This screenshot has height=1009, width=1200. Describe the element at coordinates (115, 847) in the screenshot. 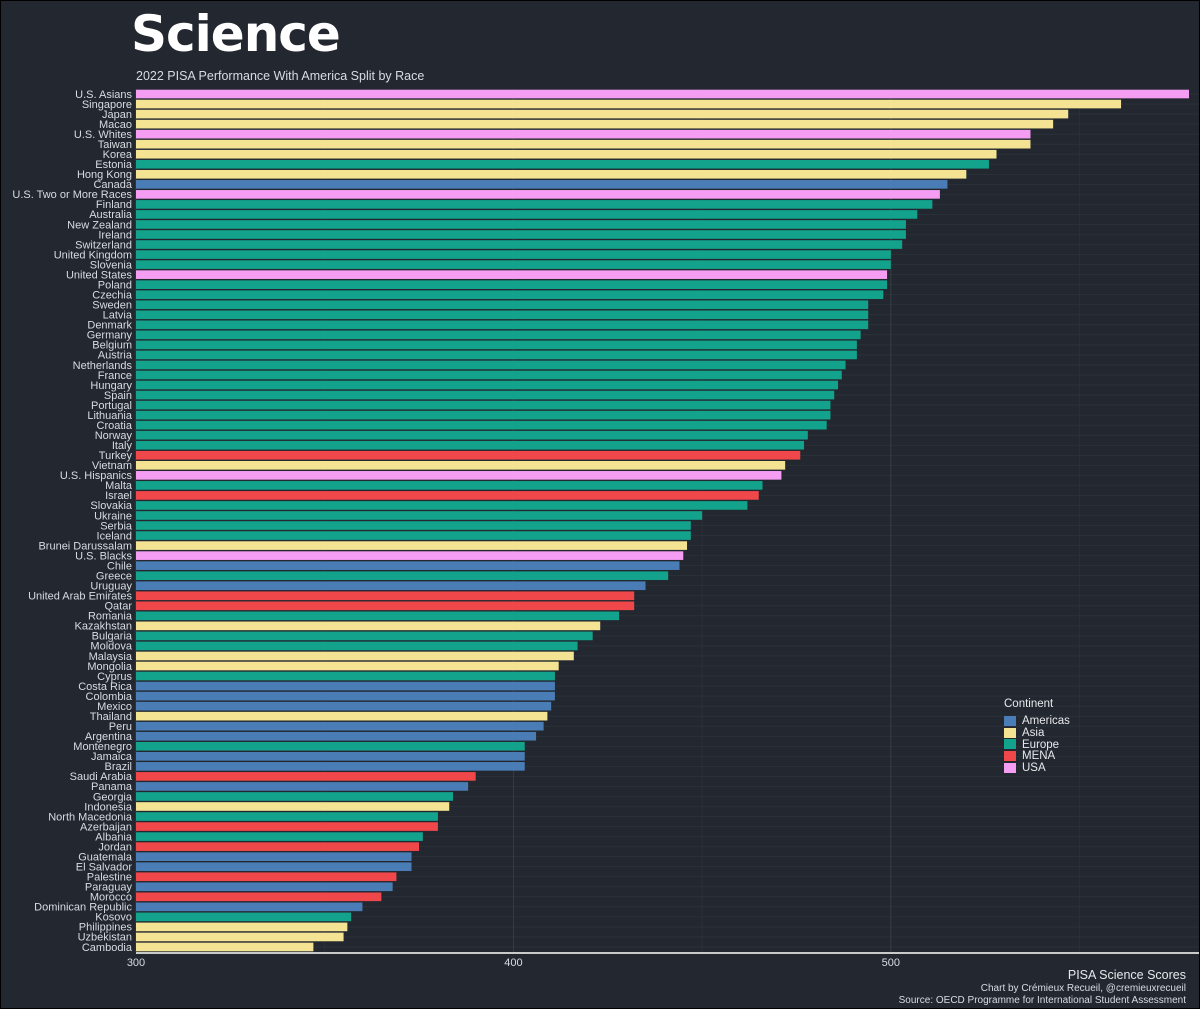

I see `category-label: Jordan` at that location.